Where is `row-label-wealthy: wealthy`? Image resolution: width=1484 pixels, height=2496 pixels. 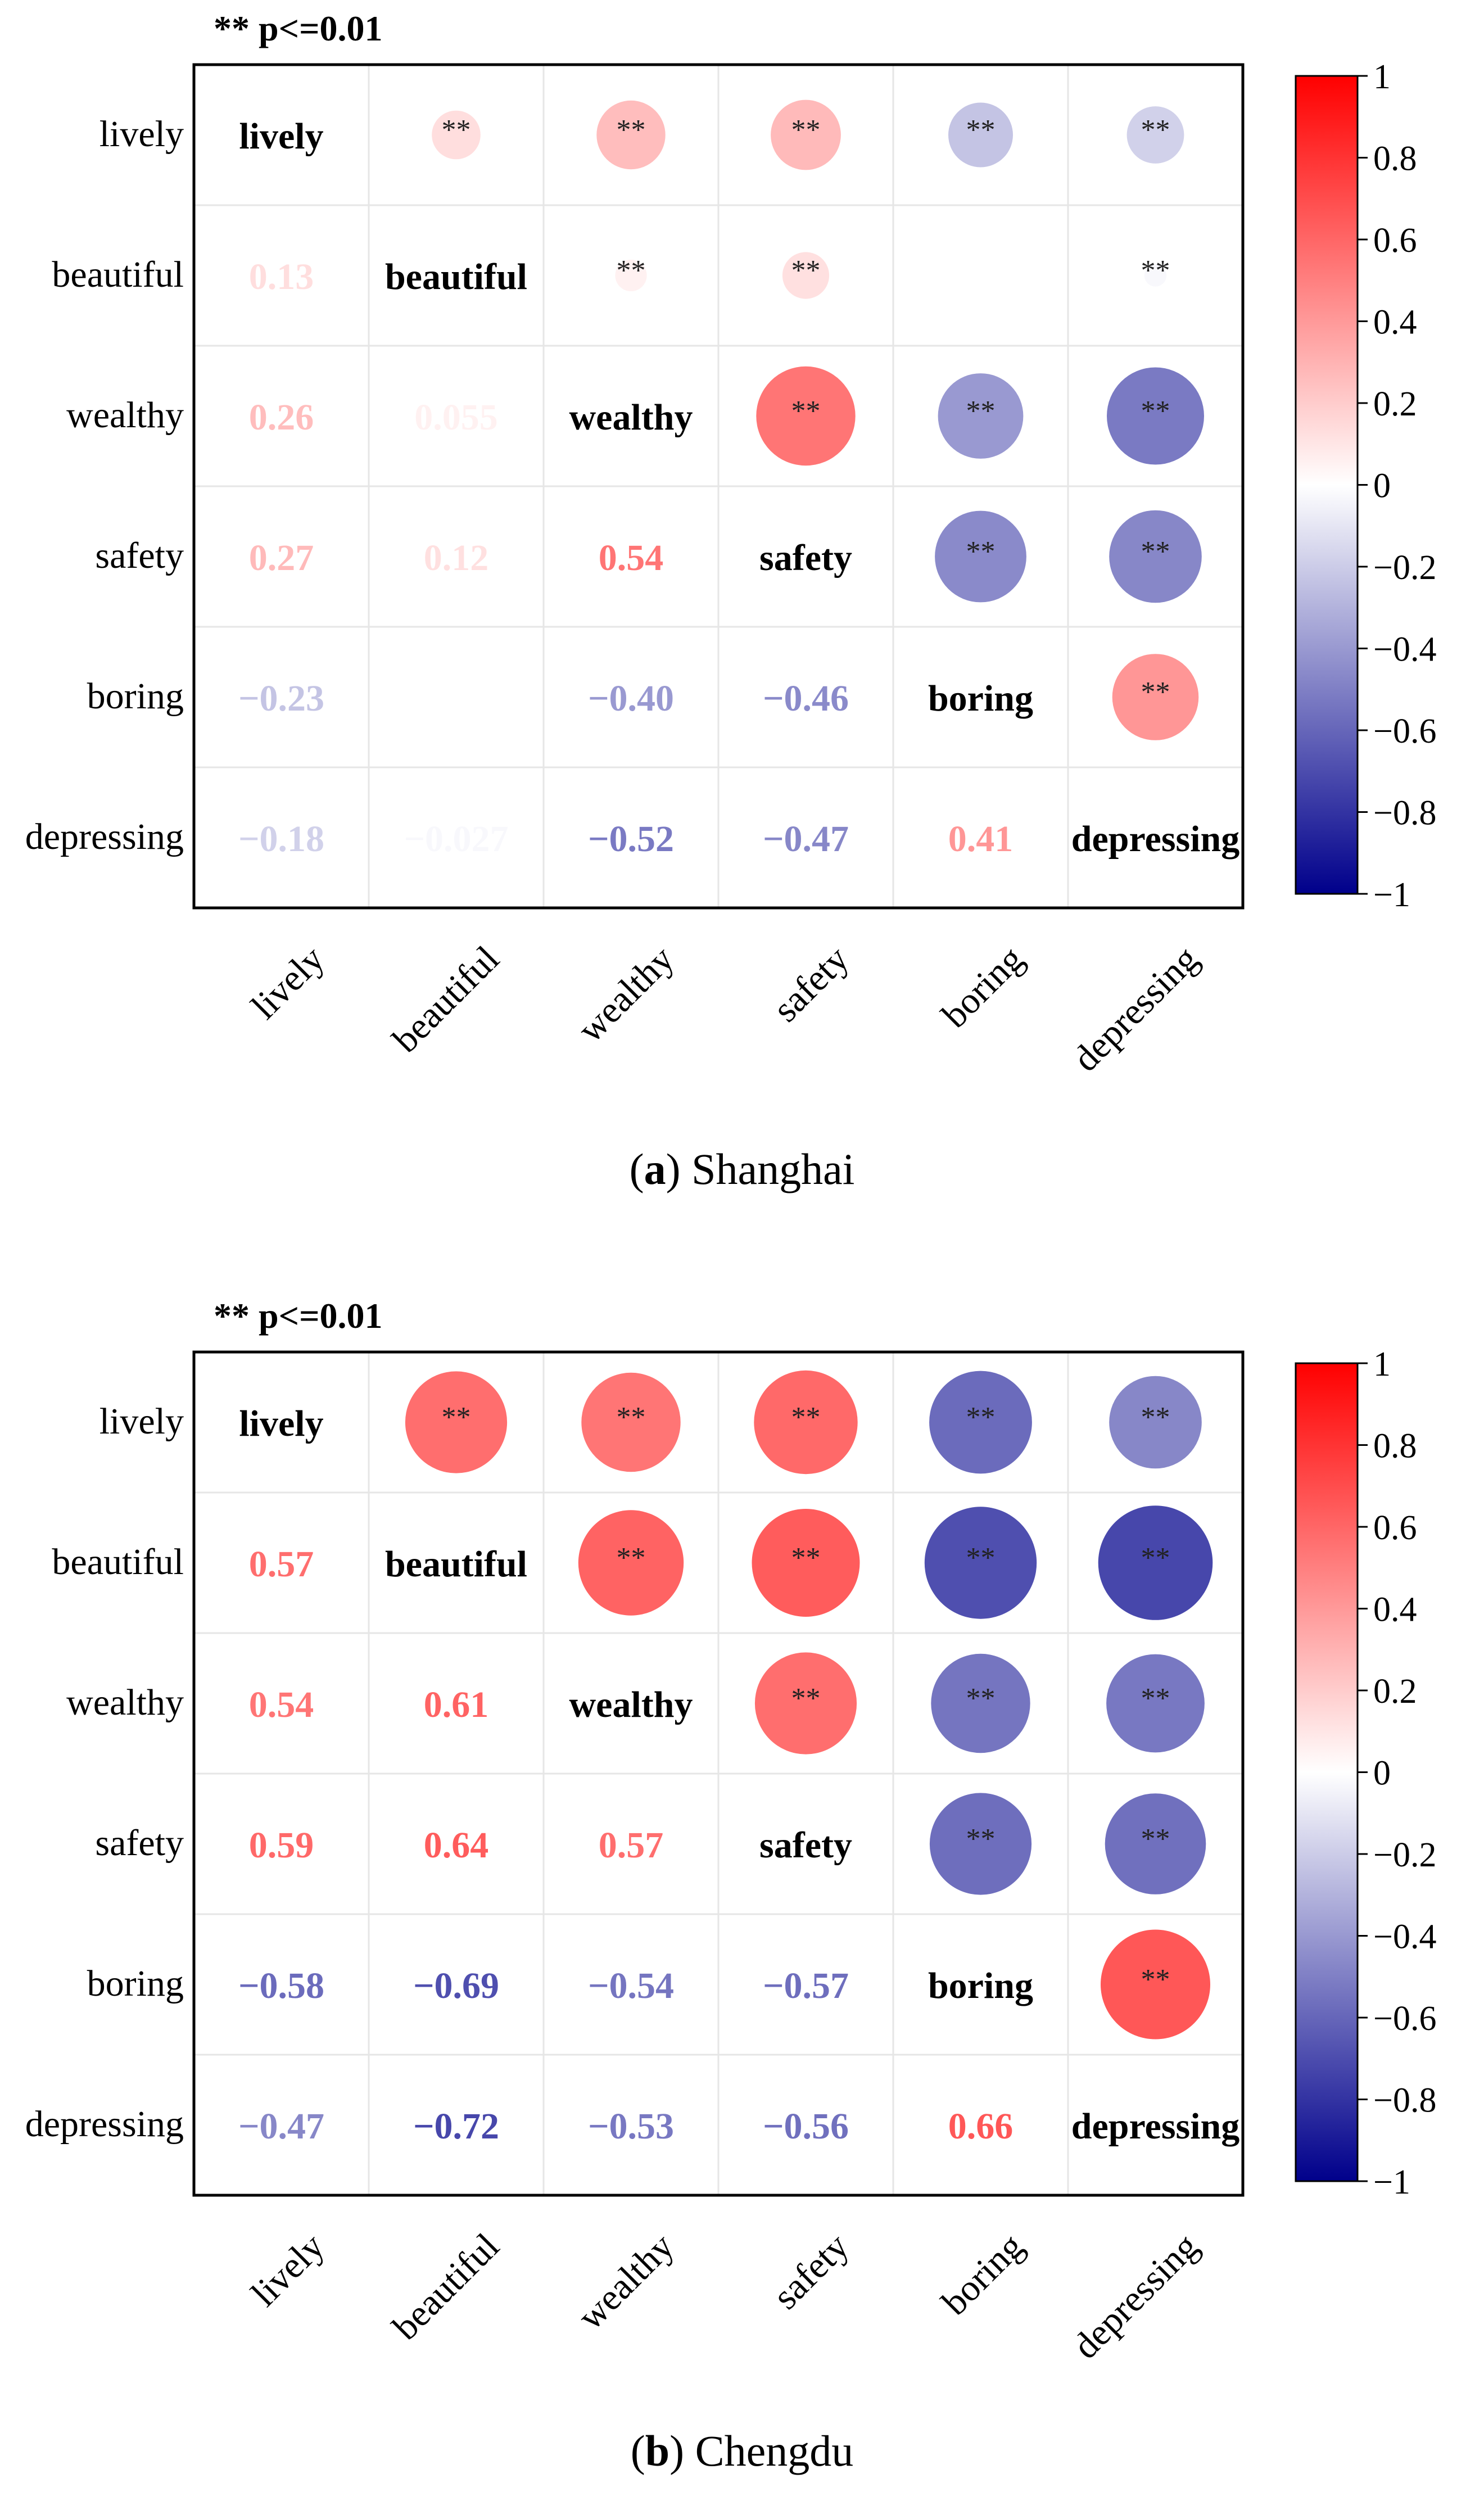
row-label-wealthy: wealthy is located at coordinates (125, 415).